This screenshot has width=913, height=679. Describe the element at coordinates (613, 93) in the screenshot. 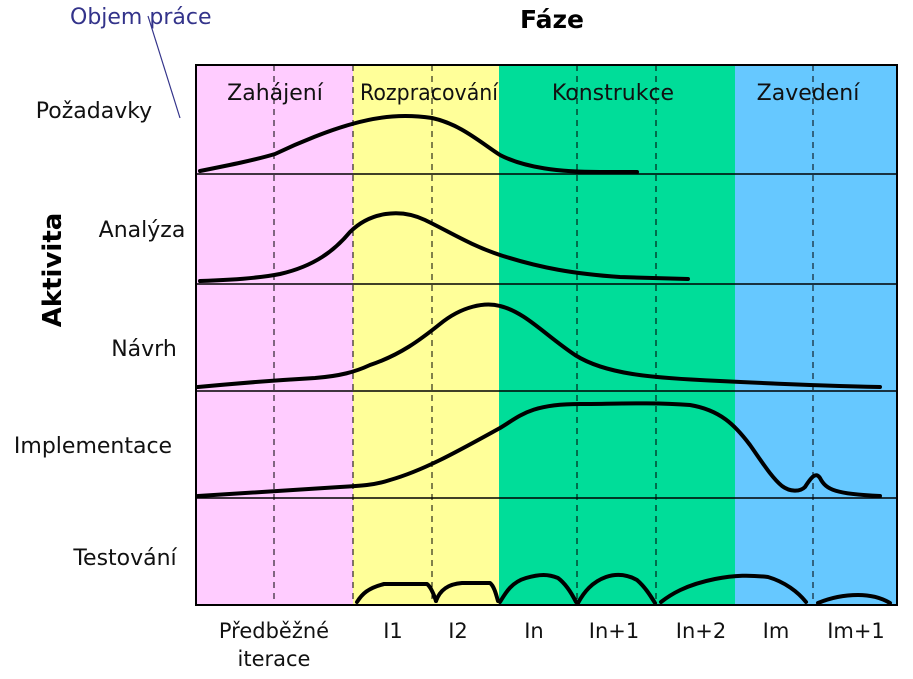

I see `phase-label-construction: Konstrukce` at that location.